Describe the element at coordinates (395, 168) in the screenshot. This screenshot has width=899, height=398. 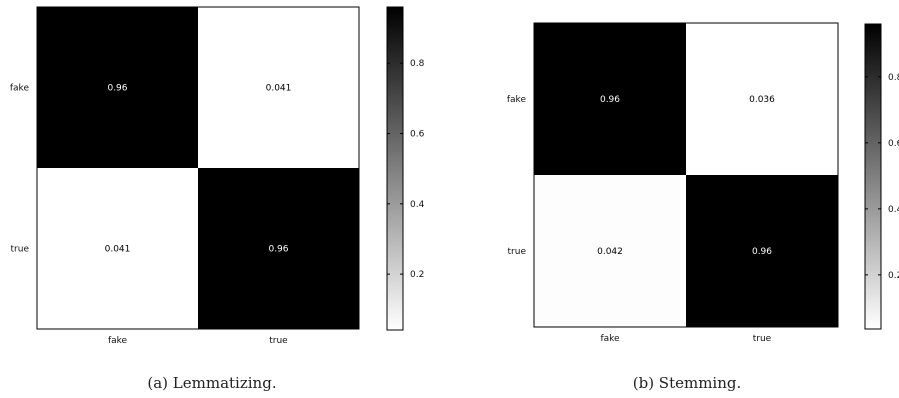
I see `colorbar-lemmatizing` at that location.